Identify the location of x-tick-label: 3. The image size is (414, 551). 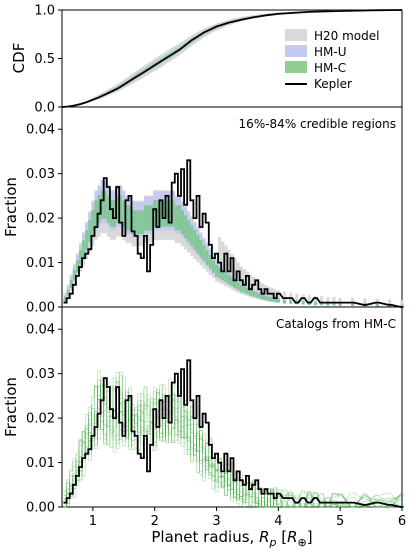
(216, 521).